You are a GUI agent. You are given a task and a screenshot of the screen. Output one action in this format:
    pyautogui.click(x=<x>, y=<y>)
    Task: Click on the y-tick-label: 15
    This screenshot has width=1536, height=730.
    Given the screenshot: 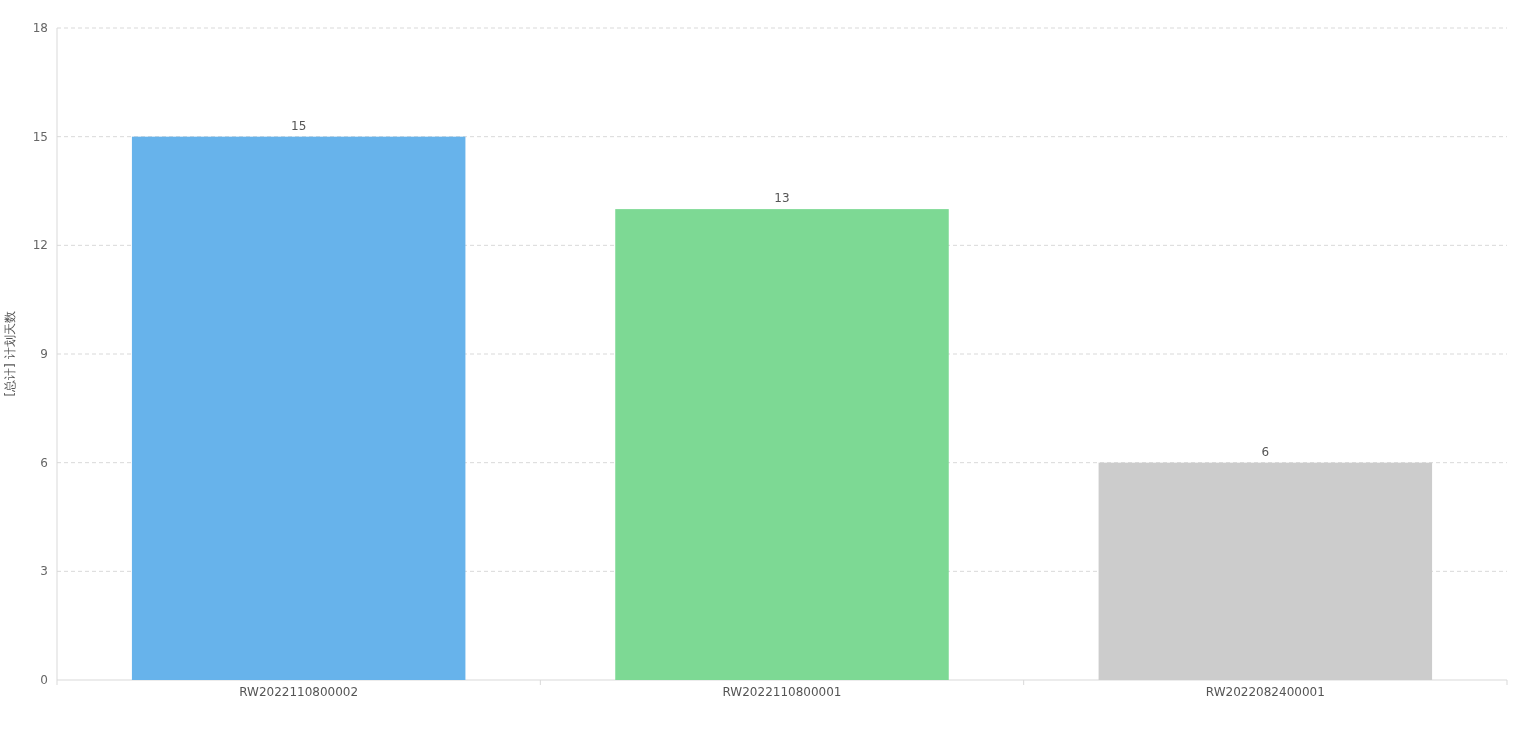 What is the action you would take?
    pyautogui.click(x=40, y=136)
    